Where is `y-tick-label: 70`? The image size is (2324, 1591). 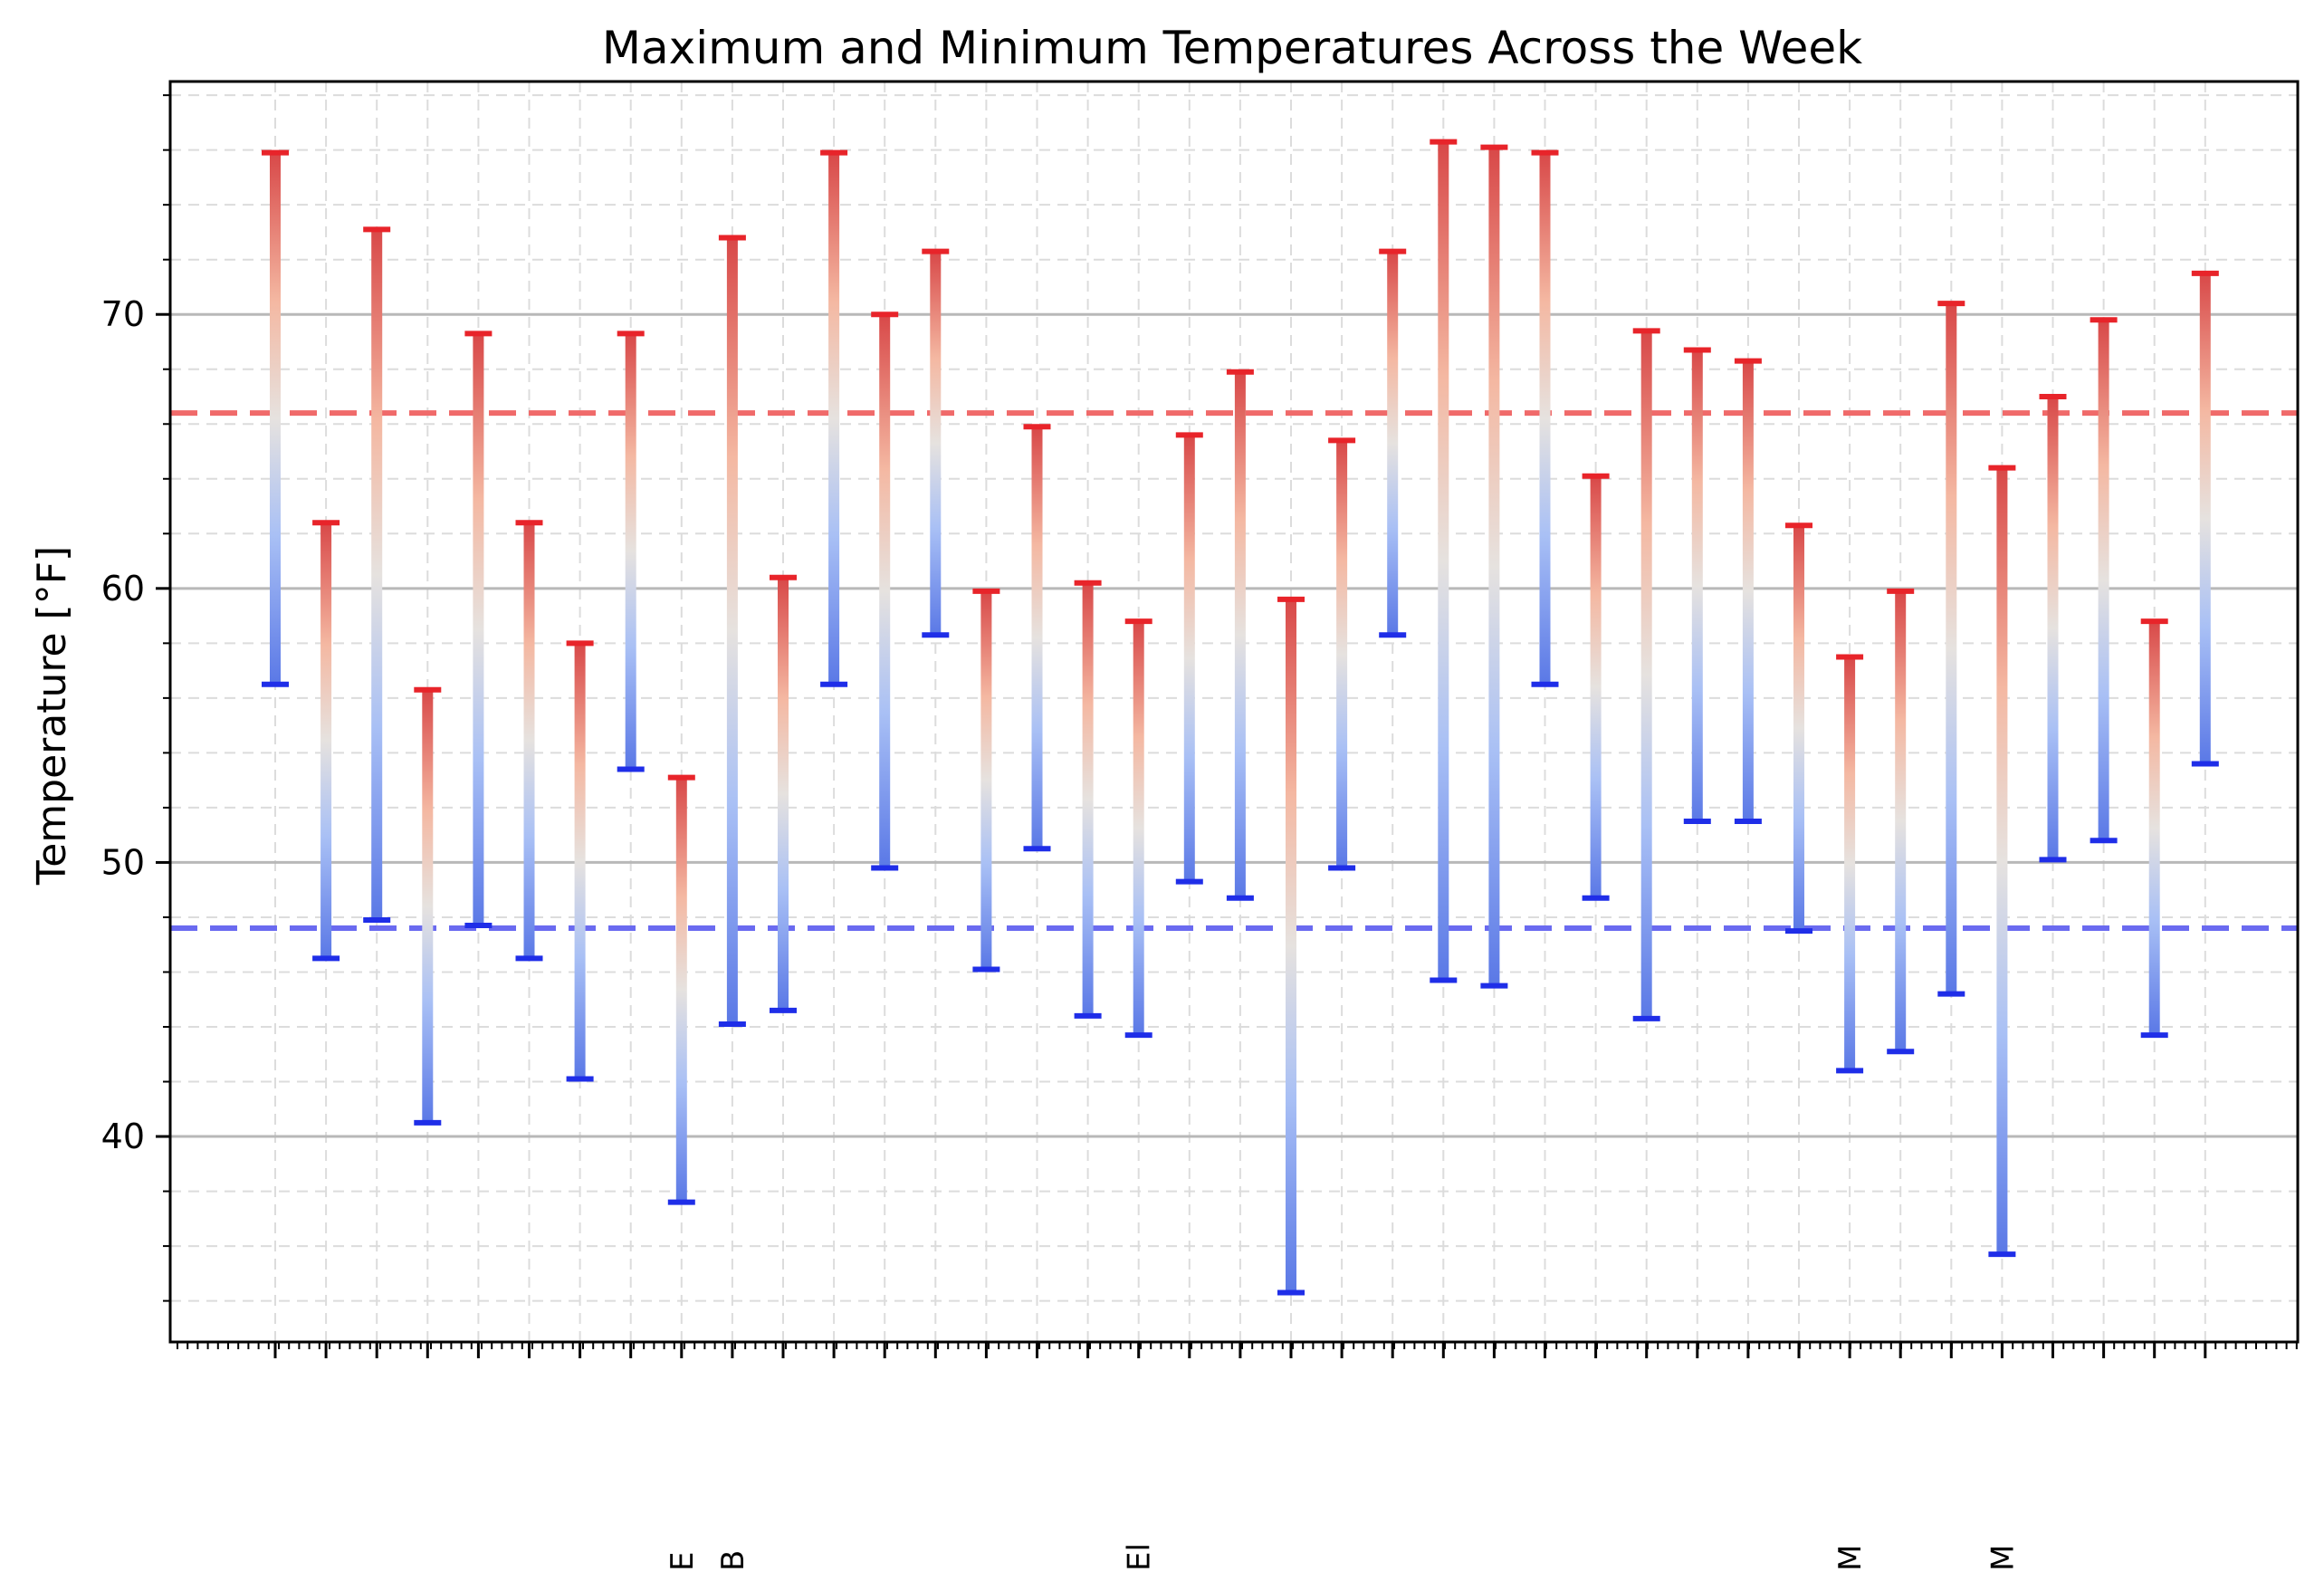
y-tick-label: 70 is located at coordinates (123, 314).